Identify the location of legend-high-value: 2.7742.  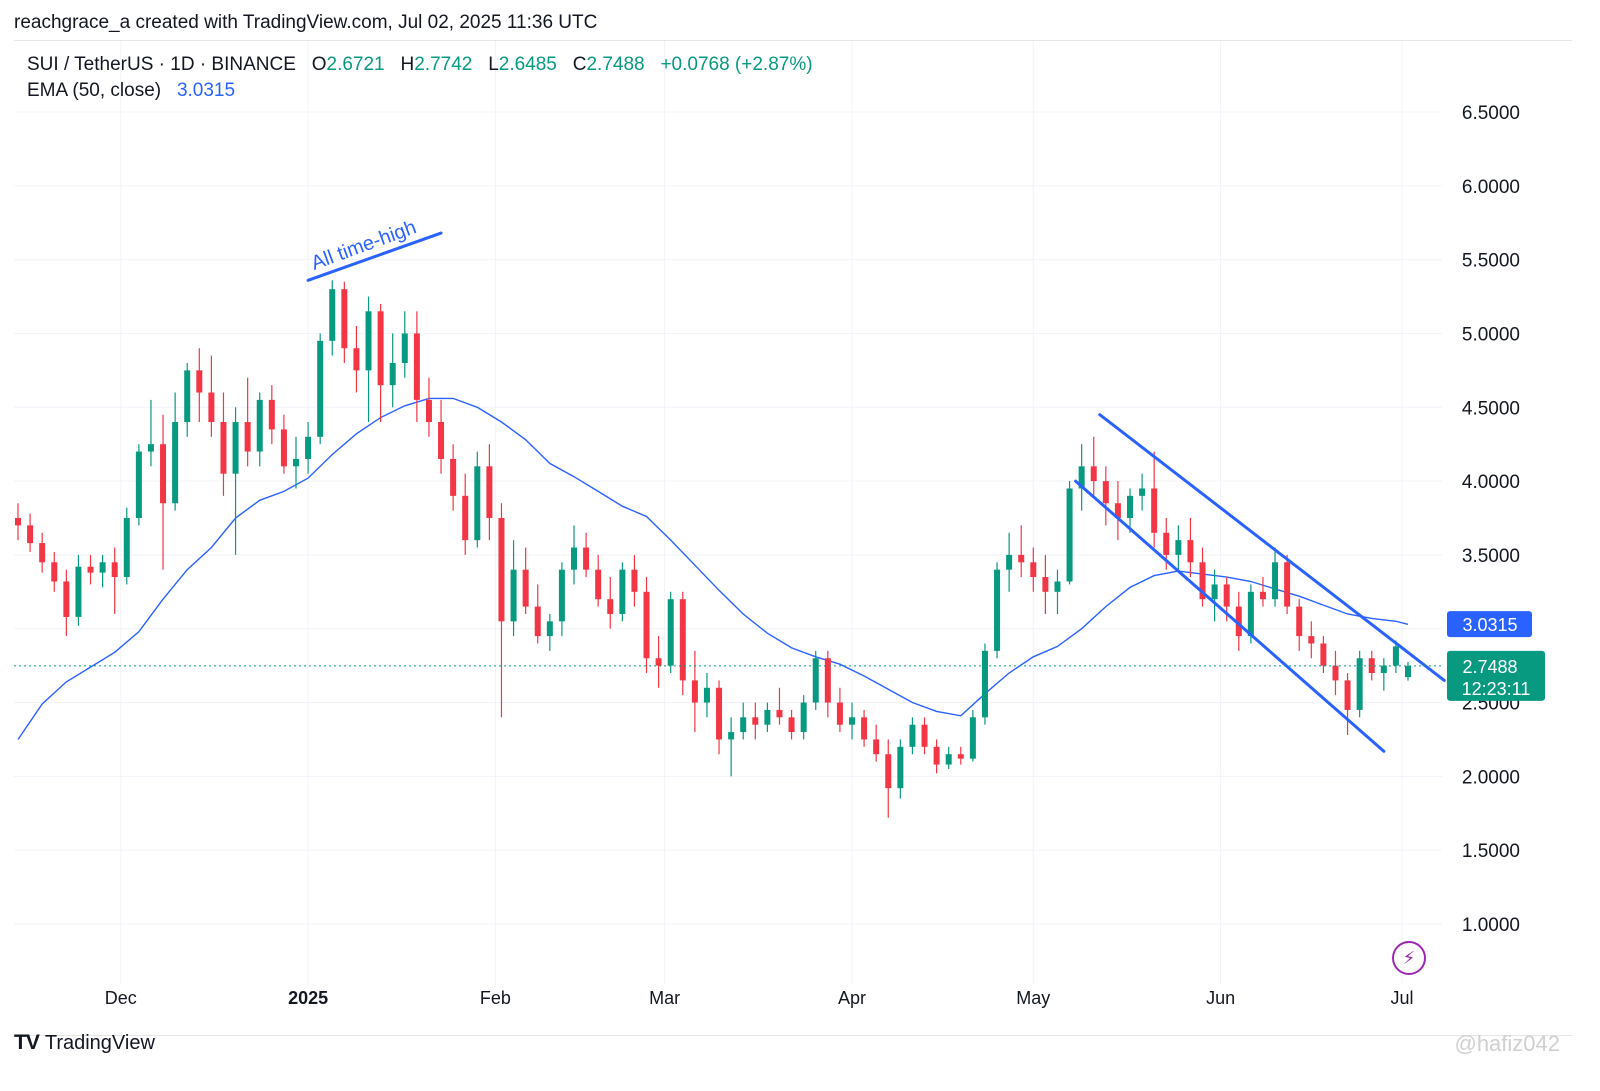
(443, 64).